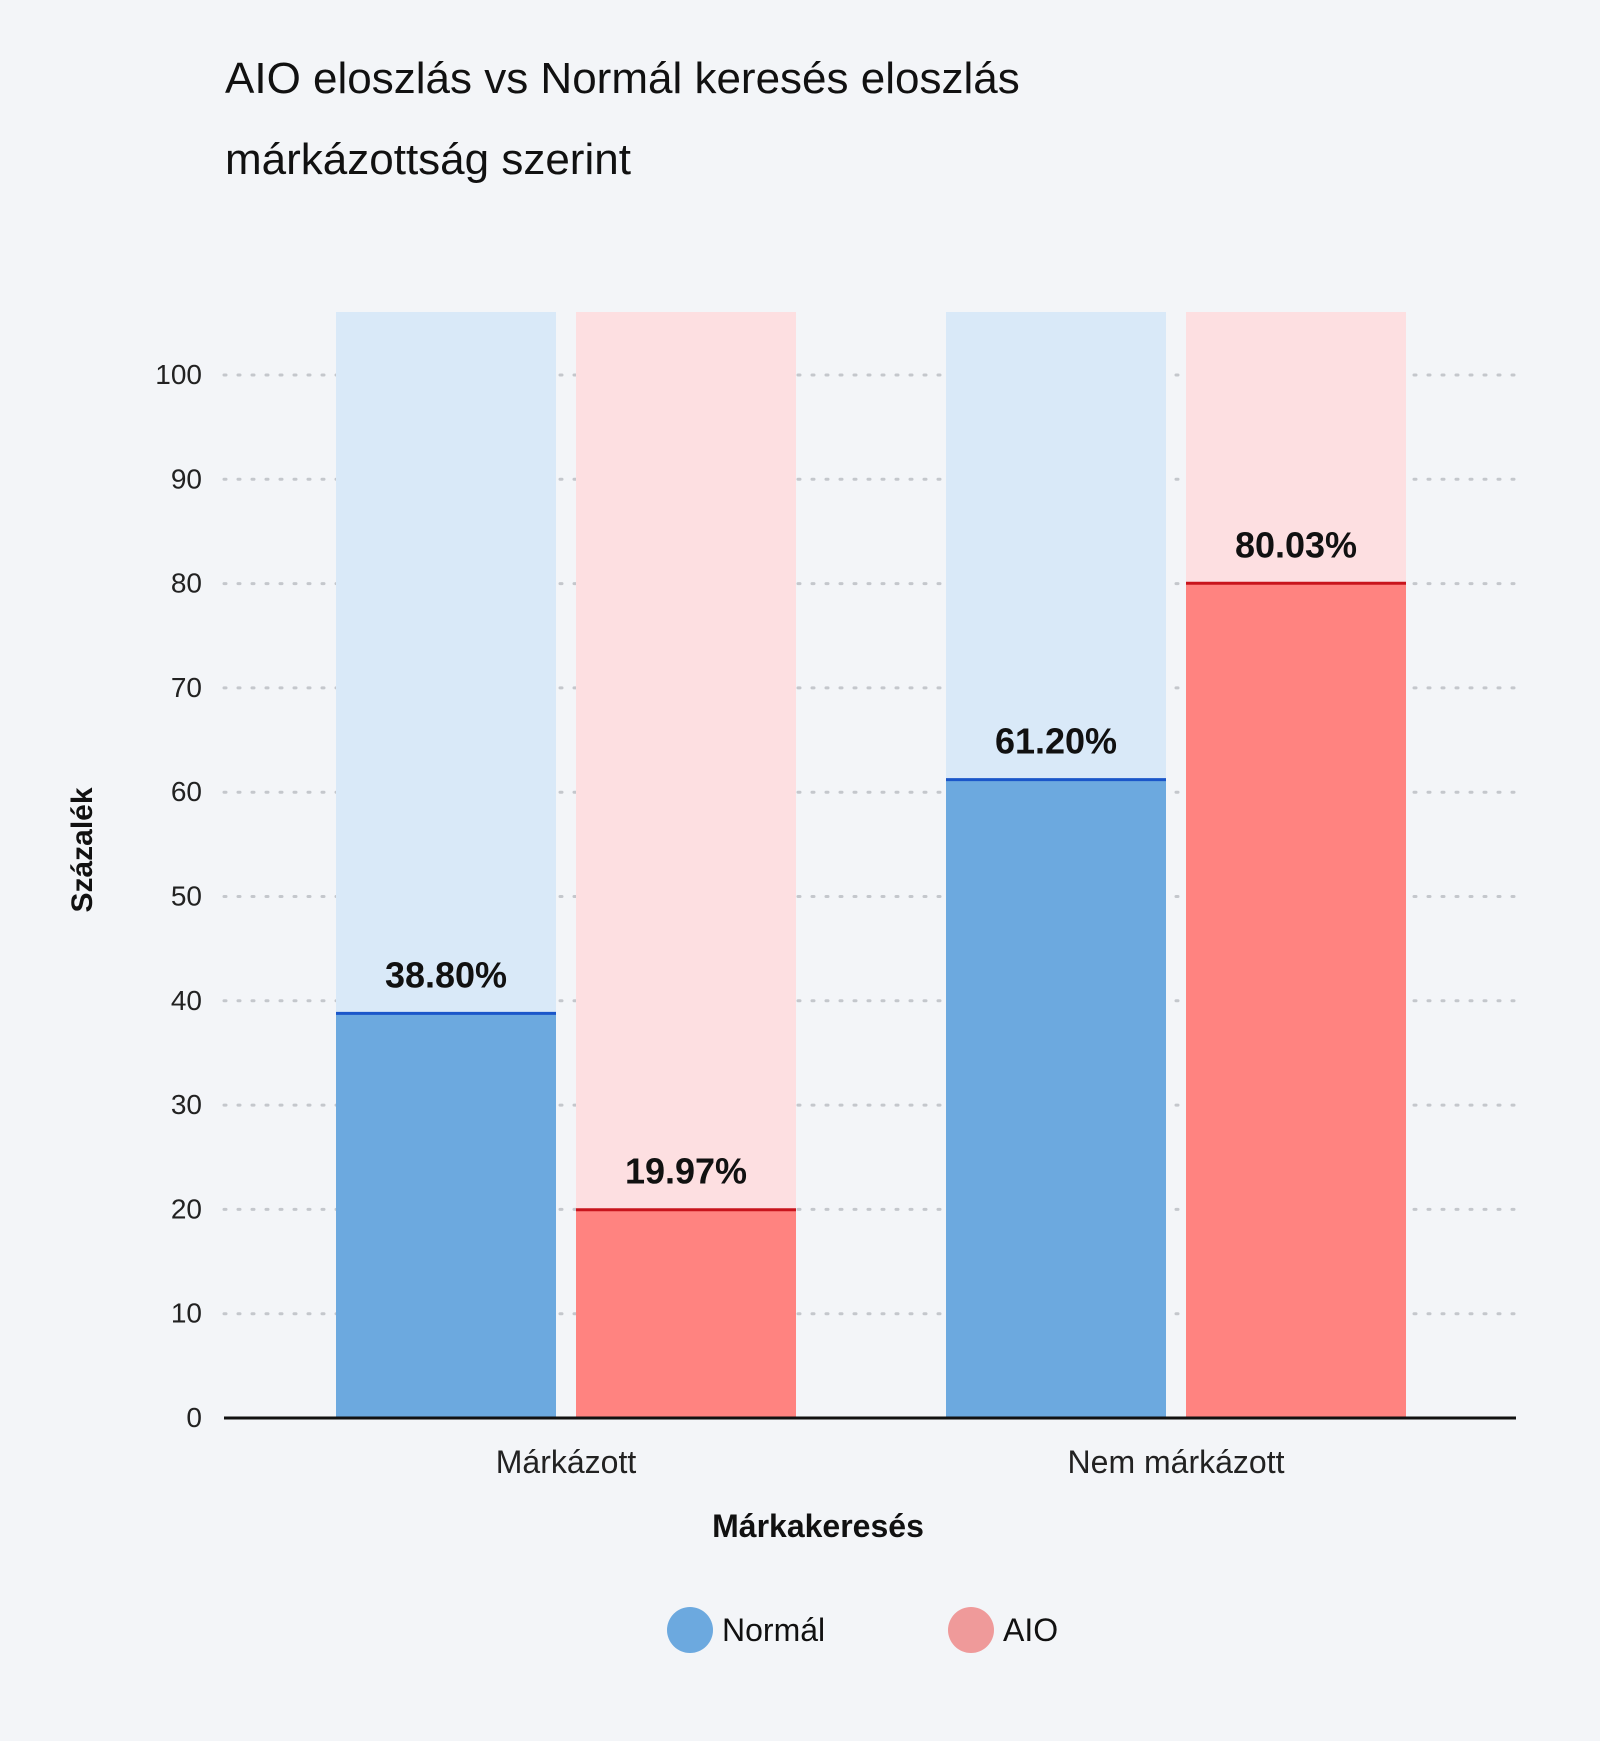 The width and height of the screenshot is (1600, 1741). What do you see at coordinates (186, 1104) in the screenshot?
I see `y-tick-label: 30` at bounding box center [186, 1104].